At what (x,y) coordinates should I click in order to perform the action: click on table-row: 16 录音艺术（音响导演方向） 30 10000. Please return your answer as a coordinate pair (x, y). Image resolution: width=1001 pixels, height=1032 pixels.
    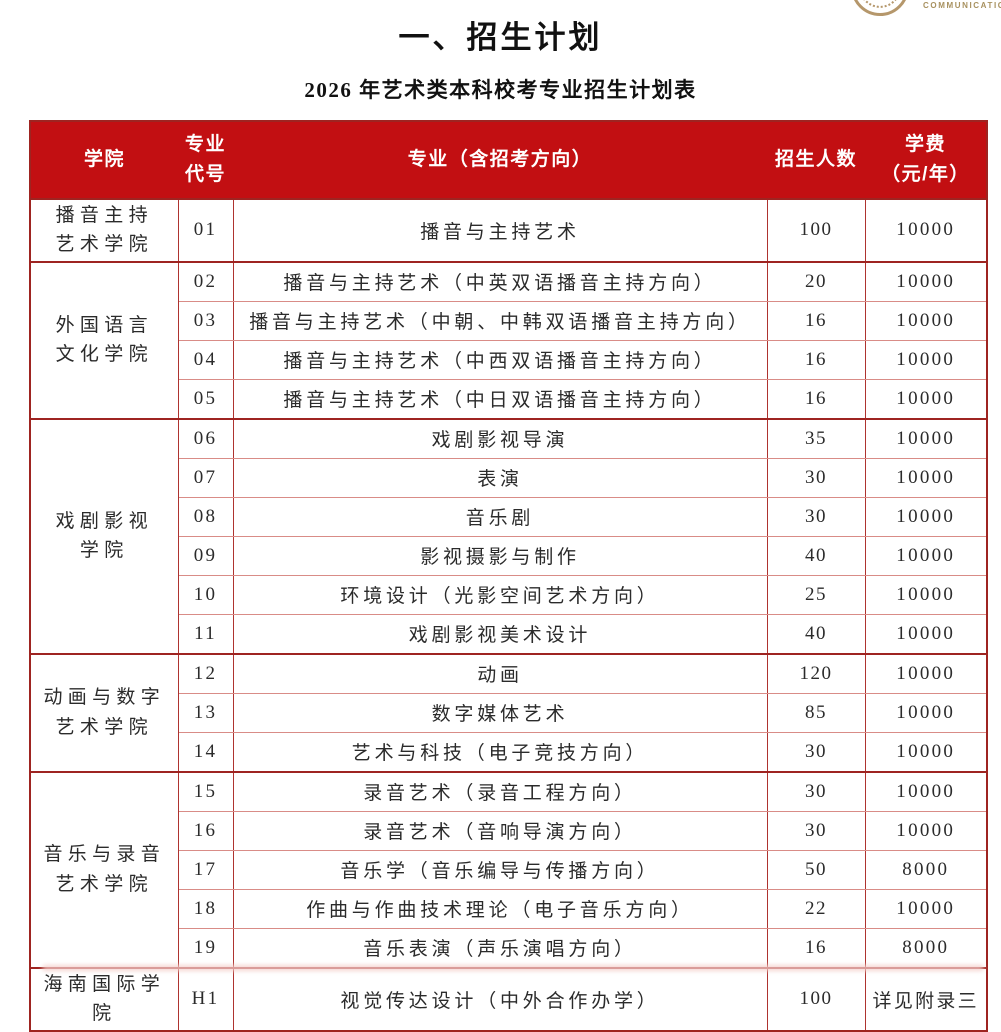
    Looking at the image, I should click on (509, 830).